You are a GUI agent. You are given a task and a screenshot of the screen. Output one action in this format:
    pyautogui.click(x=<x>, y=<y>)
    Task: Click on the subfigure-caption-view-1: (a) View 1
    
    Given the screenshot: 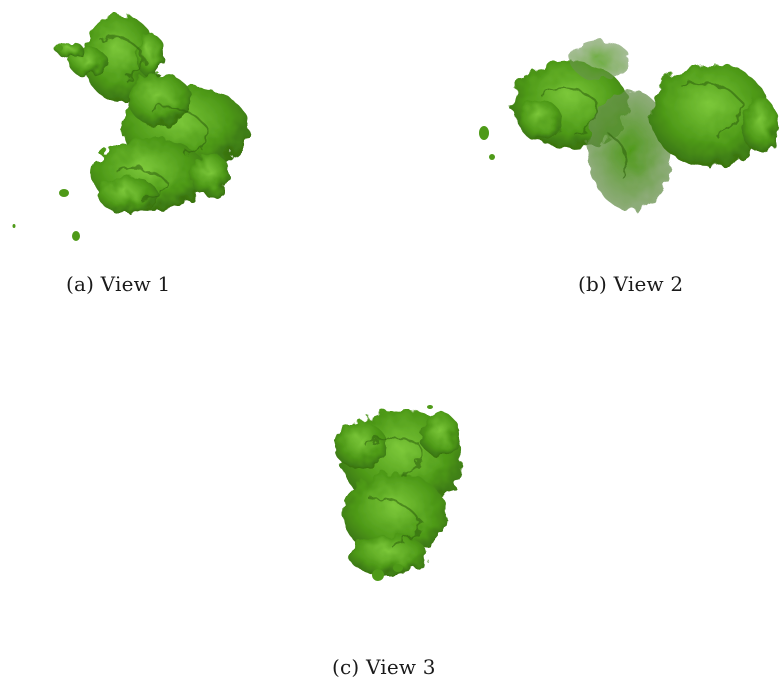 What is the action you would take?
    pyautogui.click(x=118, y=284)
    